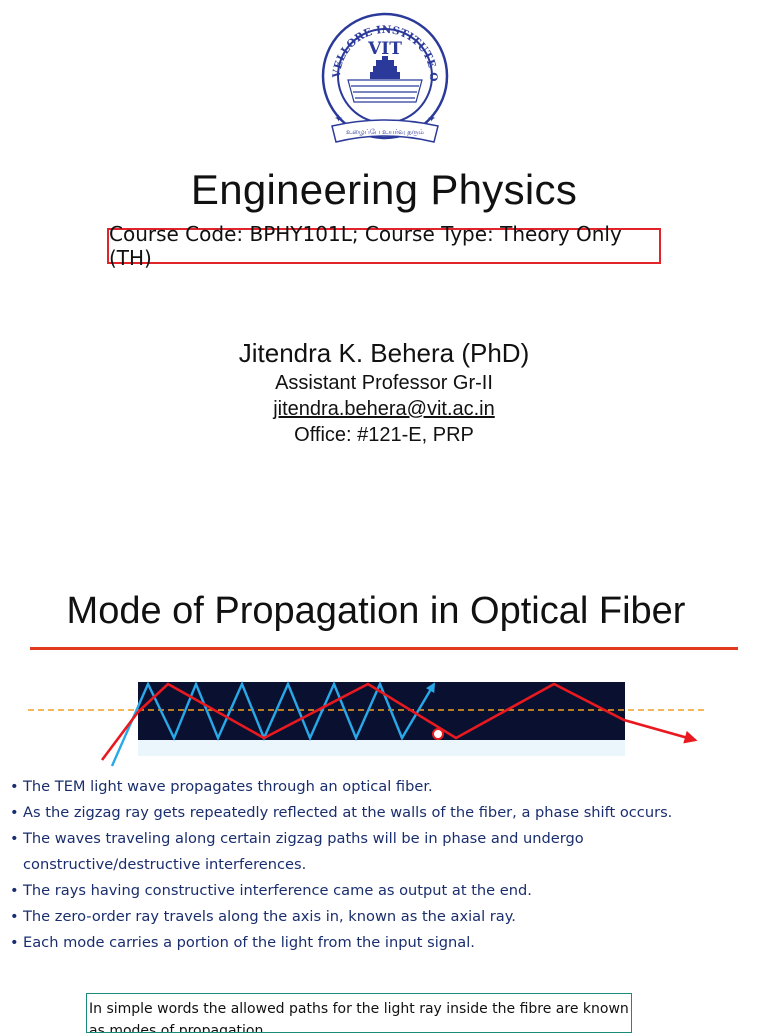  I want to click on optical-fiber-diagram, so click(366, 723).